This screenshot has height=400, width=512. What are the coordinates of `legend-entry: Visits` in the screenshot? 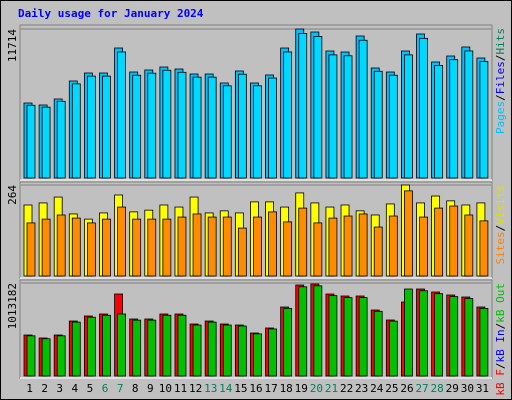 It's located at (500, 205).